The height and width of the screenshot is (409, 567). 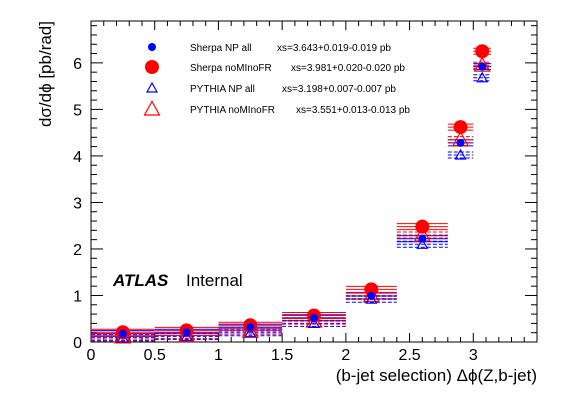 What do you see at coordinates (45, 74) in the screenshot?
I see `y-axis-title: dσ/dϕ [pb/rad]` at bounding box center [45, 74].